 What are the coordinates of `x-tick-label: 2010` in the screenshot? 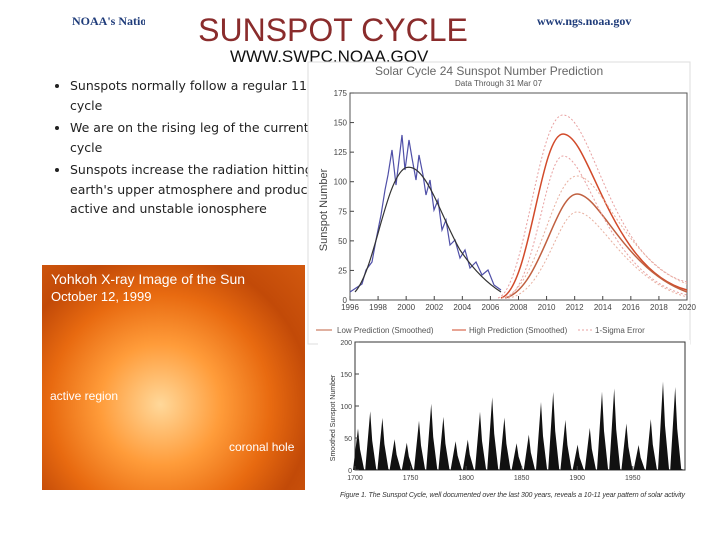 It's located at (547, 307).